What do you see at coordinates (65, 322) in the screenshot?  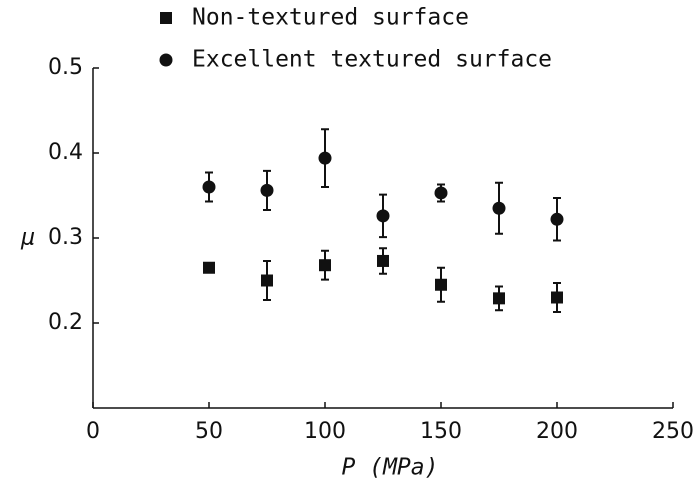 I see `y-tick-label: 0.2` at bounding box center [65, 322].